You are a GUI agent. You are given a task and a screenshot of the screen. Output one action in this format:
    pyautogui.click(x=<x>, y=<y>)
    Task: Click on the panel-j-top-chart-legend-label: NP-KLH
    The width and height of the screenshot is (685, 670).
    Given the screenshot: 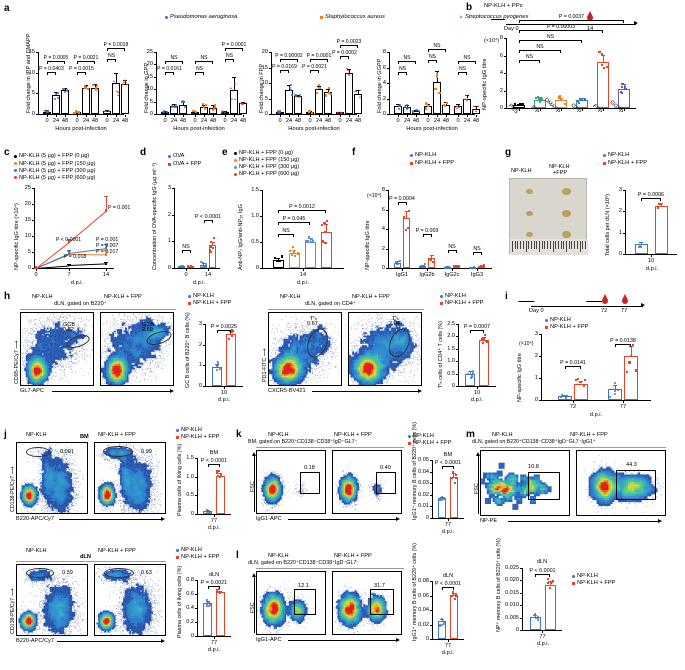 What is the action you would take?
    pyautogui.click(x=191, y=430)
    